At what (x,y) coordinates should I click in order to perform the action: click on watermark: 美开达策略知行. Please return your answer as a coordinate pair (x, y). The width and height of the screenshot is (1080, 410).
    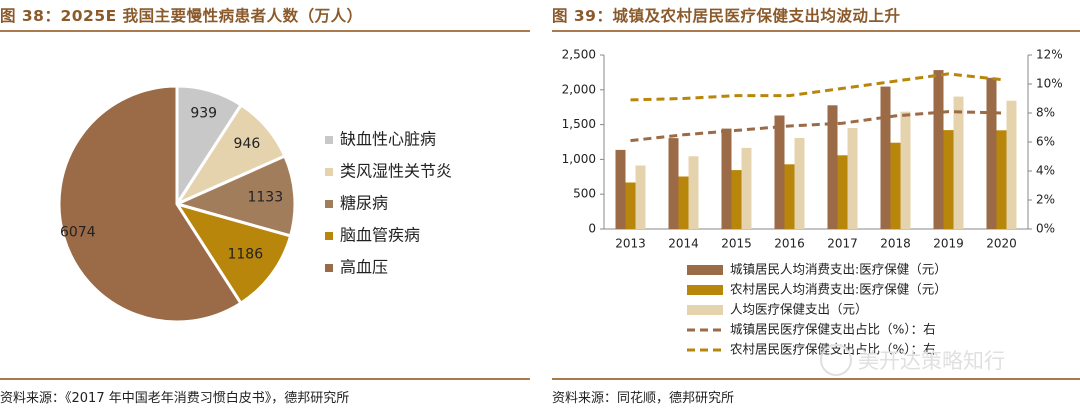
    Looking at the image, I should click on (912, 360).